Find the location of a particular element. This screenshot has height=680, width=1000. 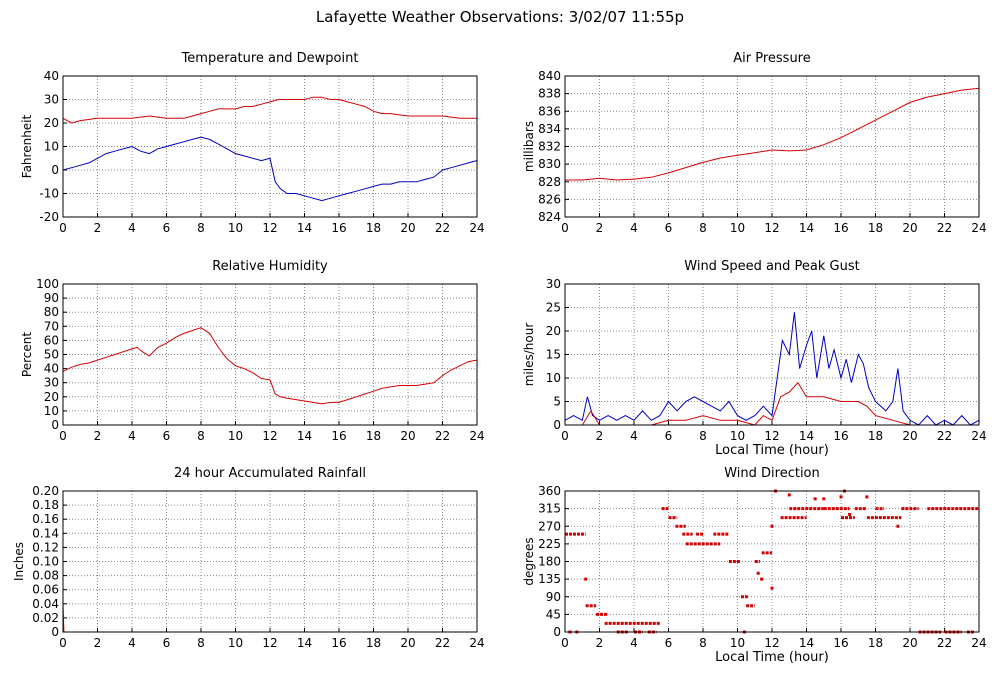

y-tick-label: 0.16 is located at coordinates (45, 519).